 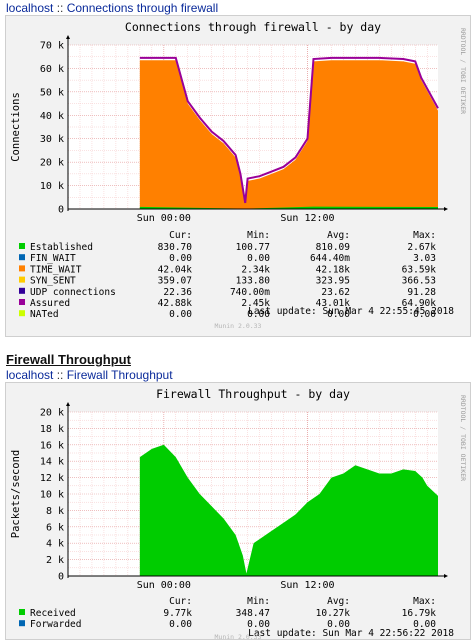 I want to click on legend-header: Min:, so click(x=258, y=601).